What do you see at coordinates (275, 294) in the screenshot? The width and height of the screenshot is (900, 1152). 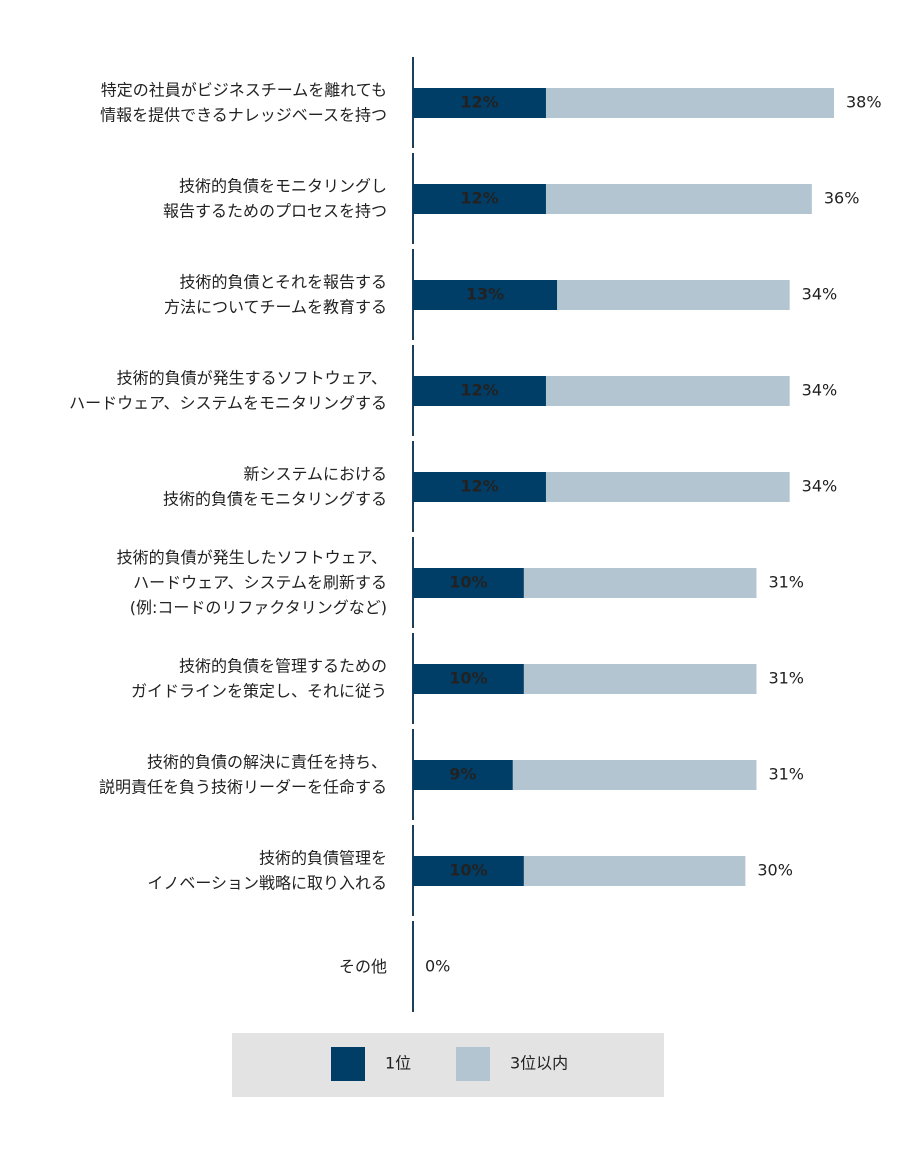 I see `category-label: 技術的負債とそれを報告する方法についてチームを教育する` at bounding box center [275, 294].